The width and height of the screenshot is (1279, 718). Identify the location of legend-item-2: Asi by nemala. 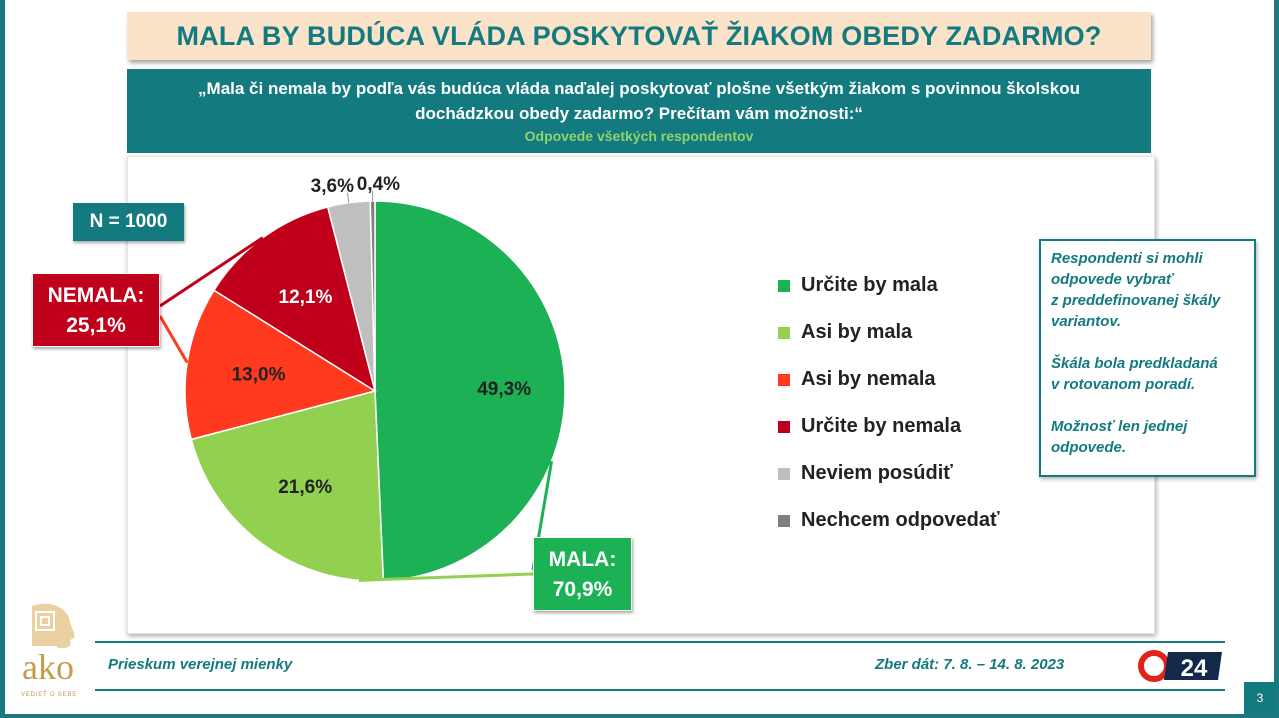
(889, 379).